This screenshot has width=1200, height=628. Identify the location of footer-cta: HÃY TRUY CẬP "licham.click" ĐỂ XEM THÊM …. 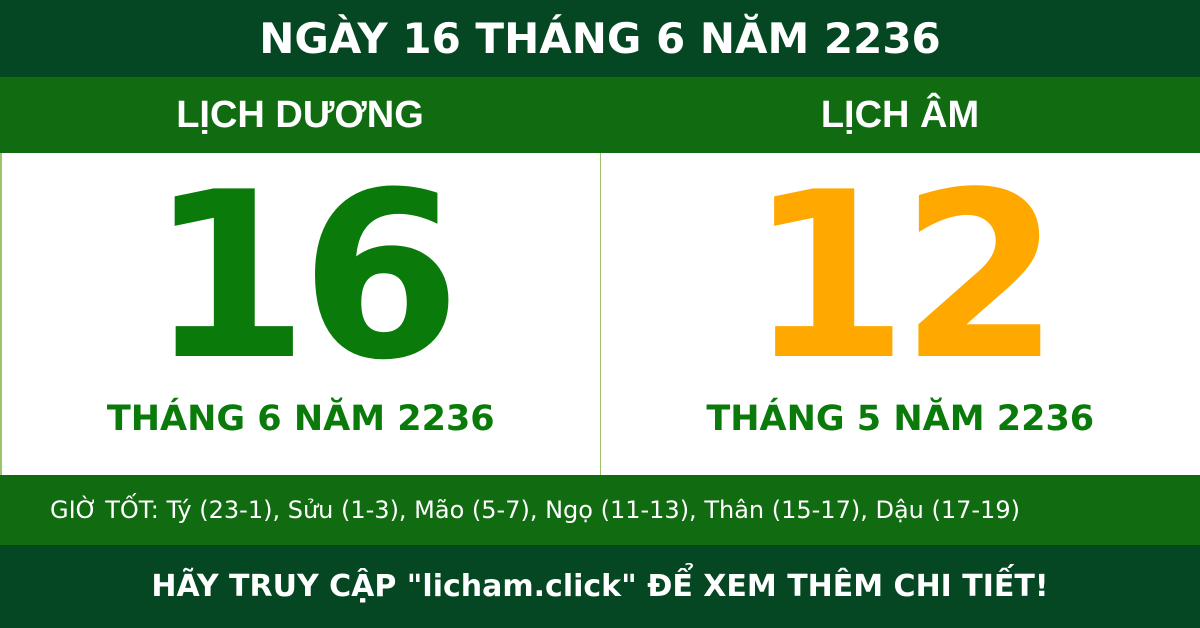
(600, 586).